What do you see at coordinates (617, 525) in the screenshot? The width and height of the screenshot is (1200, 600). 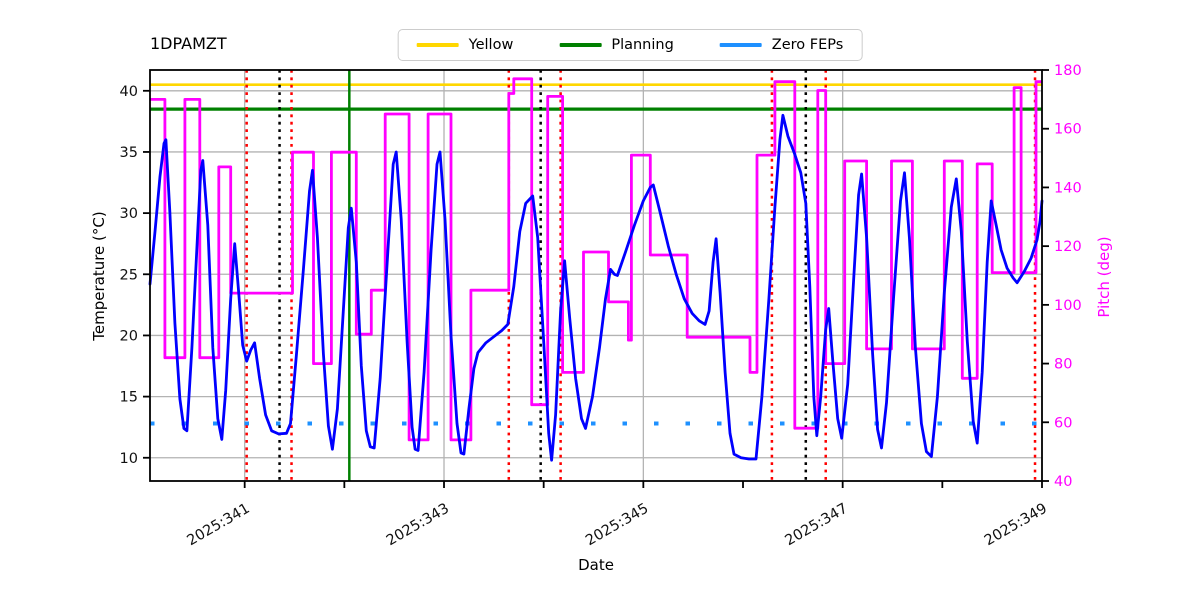 I see `x-tick-label: 2025:345` at bounding box center [617, 525].